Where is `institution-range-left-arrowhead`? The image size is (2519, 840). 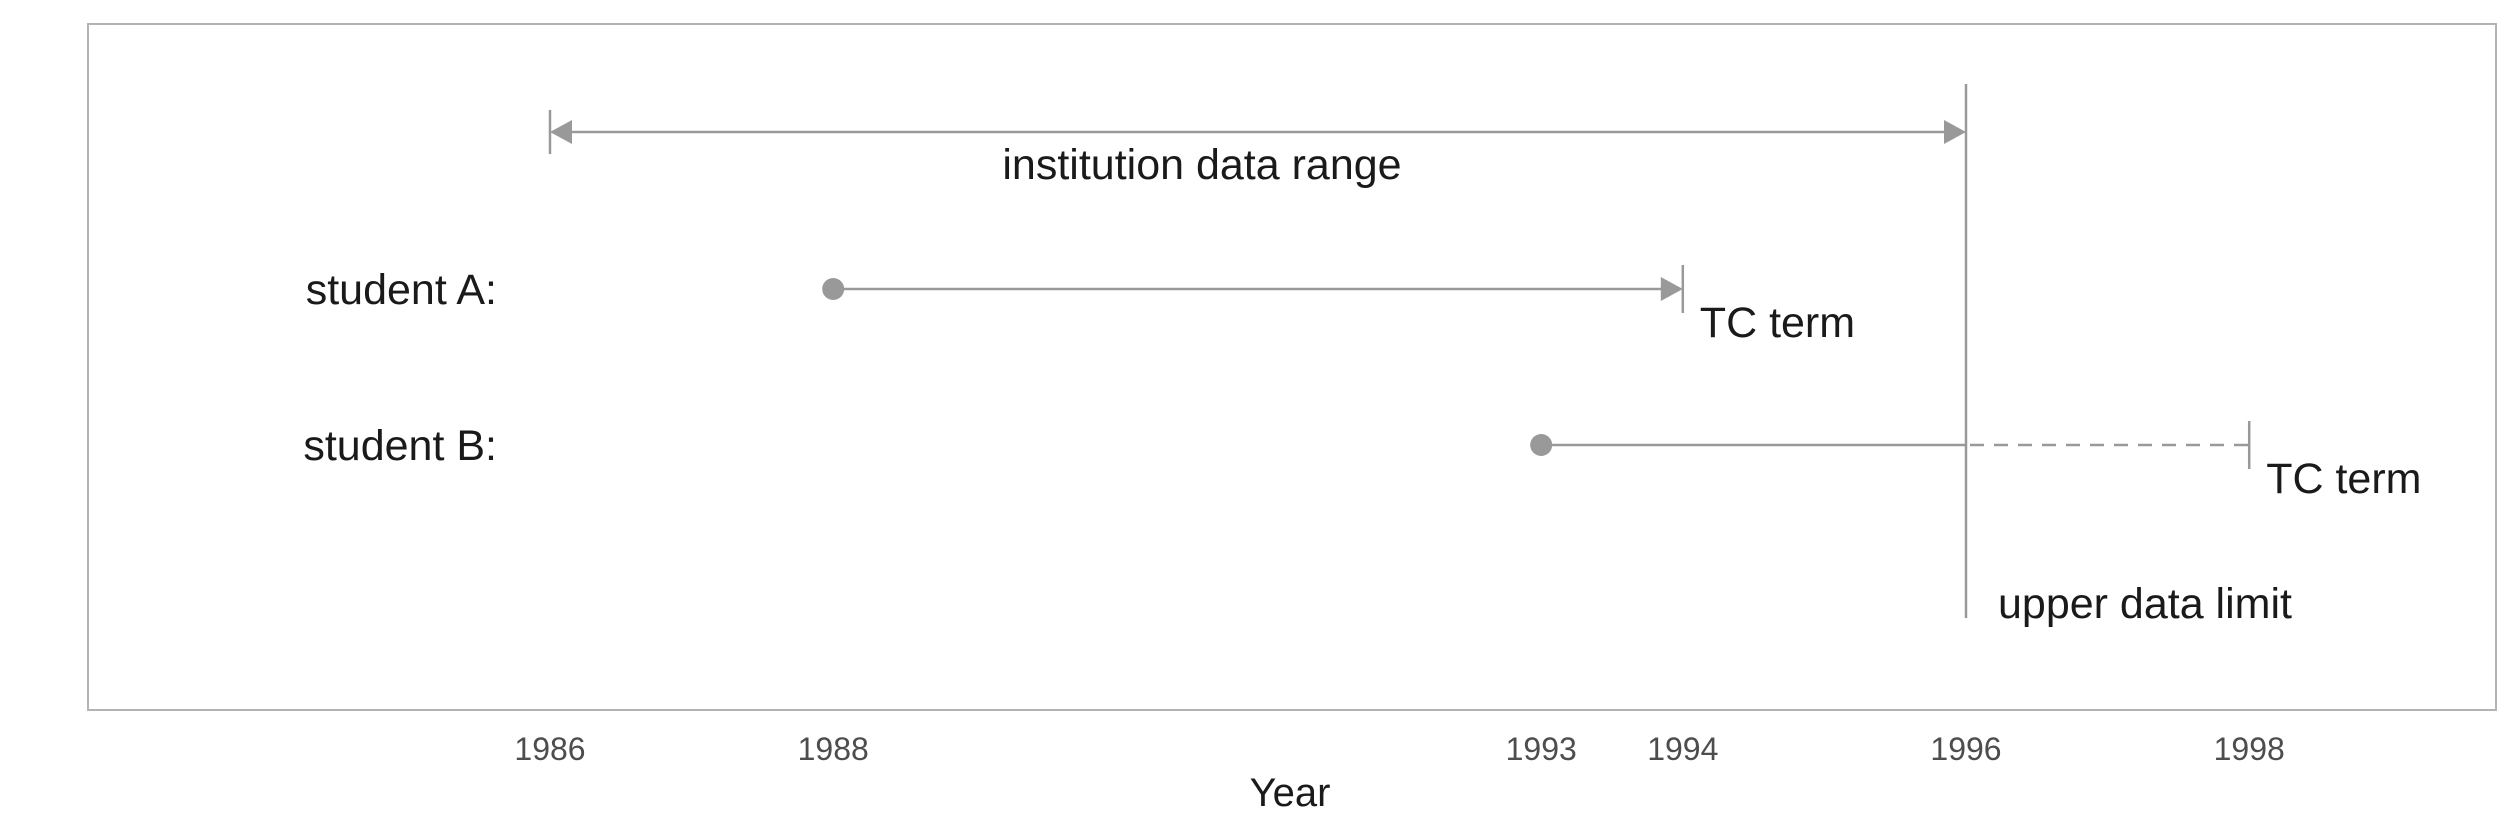
institution-range-left-arrowhead is located at coordinates (561, 132).